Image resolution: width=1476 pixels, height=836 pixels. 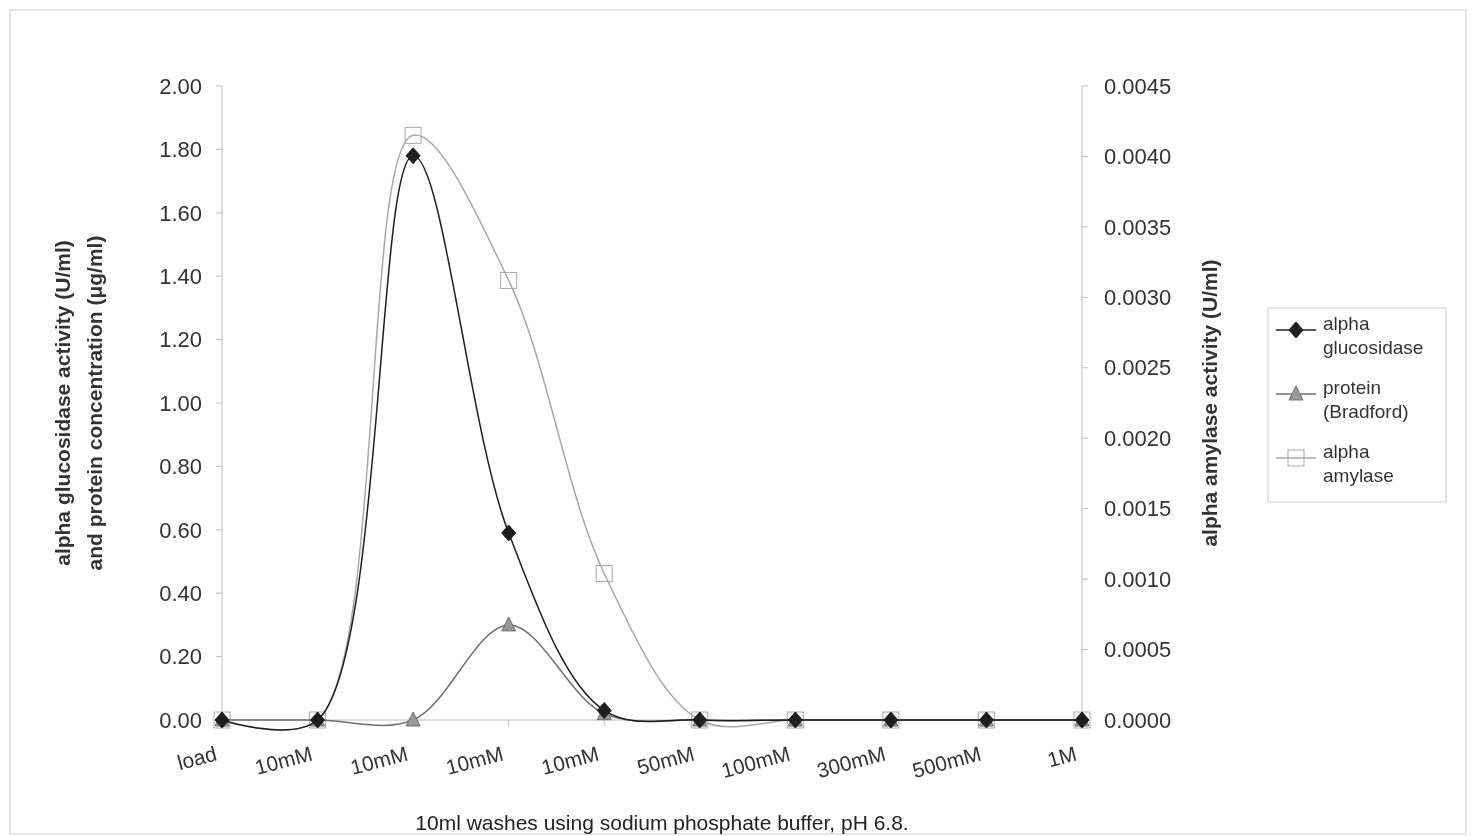 I want to click on y2-axis-title: alpha amylase activity (U/ml), so click(x=1209, y=403).